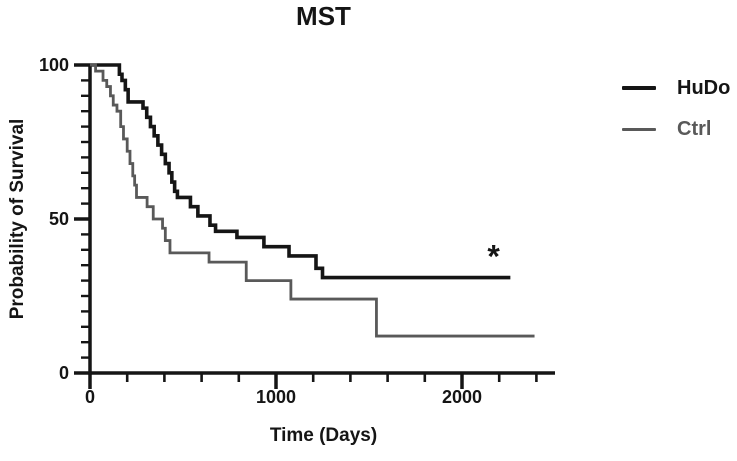 The image size is (737, 461). What do you see at coordinates (54, 65) in the screenshot?
I see `y-tick-label: 100` at bounding box center [54, 65].